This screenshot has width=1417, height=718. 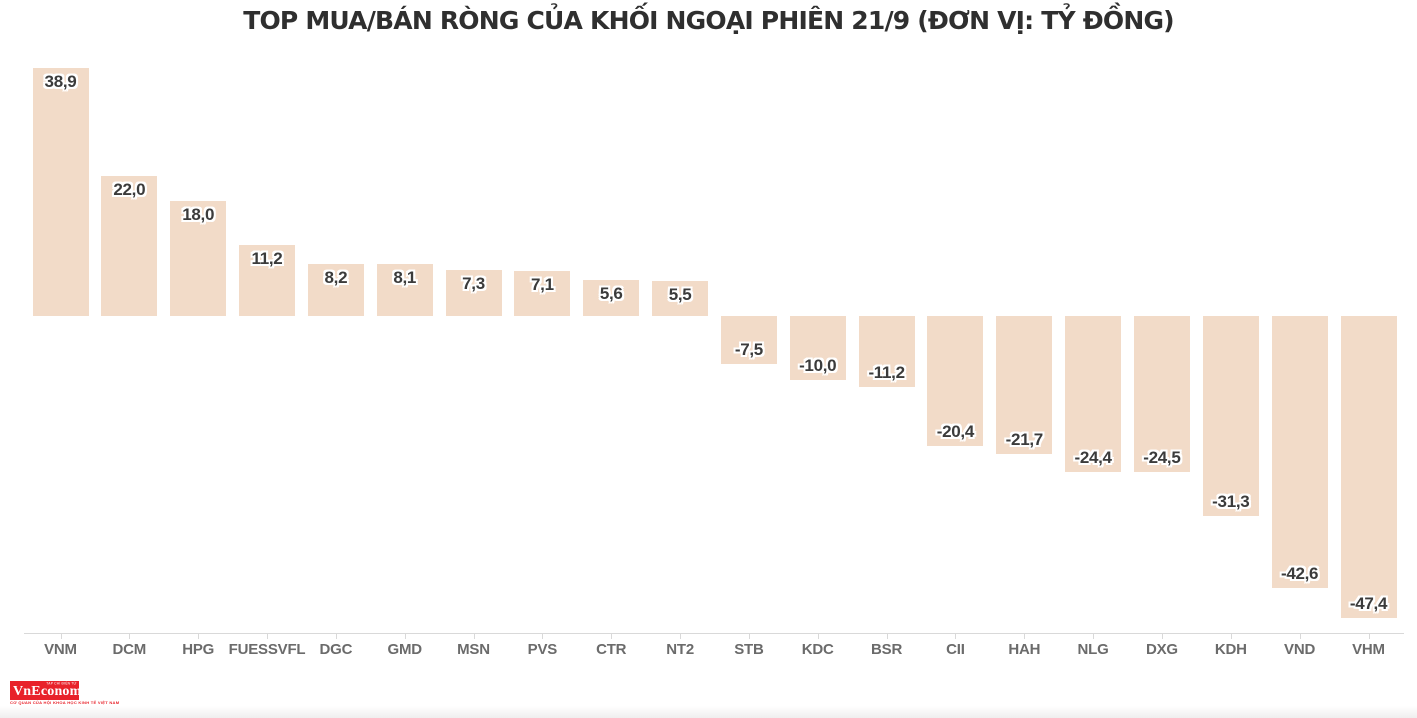 I want to click on bar-value-label: 5,5, so click(x=680, y=294).